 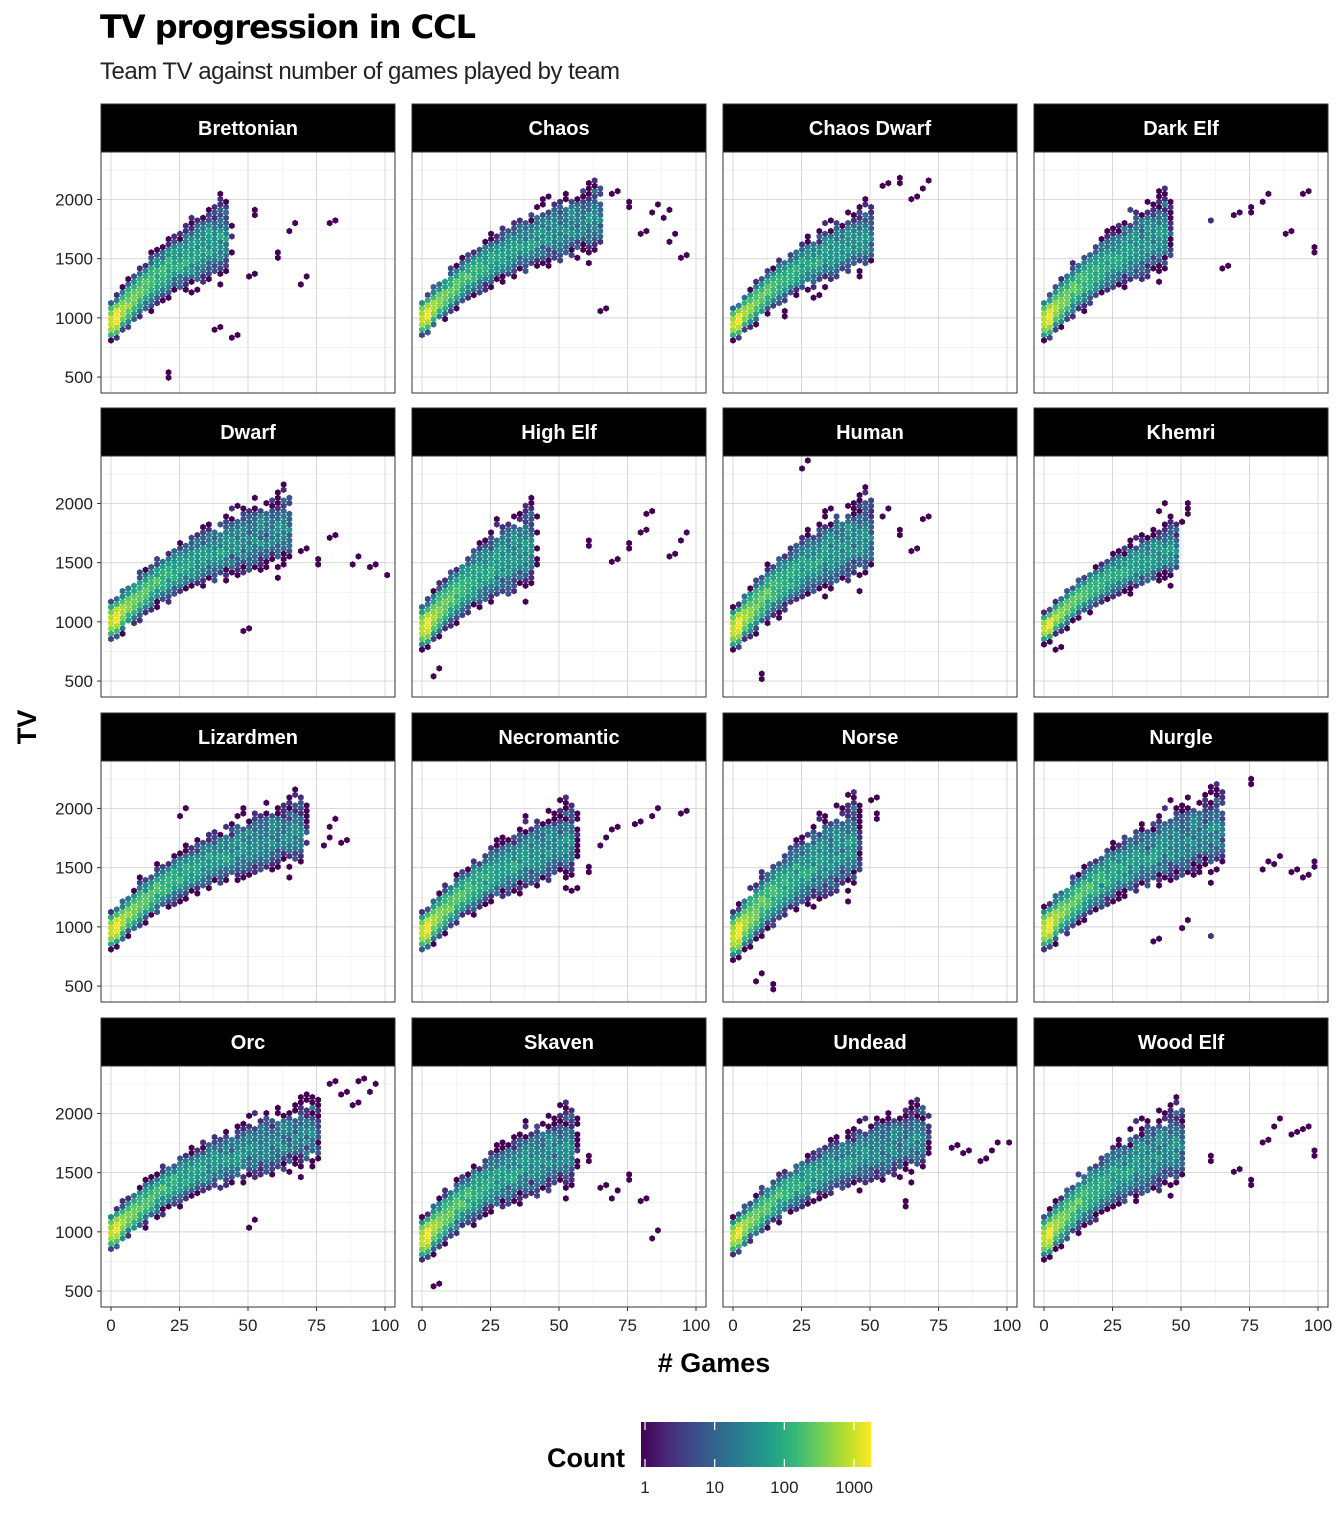 I want to click on x-tick-label: 25, so click(x=490, y=1325).